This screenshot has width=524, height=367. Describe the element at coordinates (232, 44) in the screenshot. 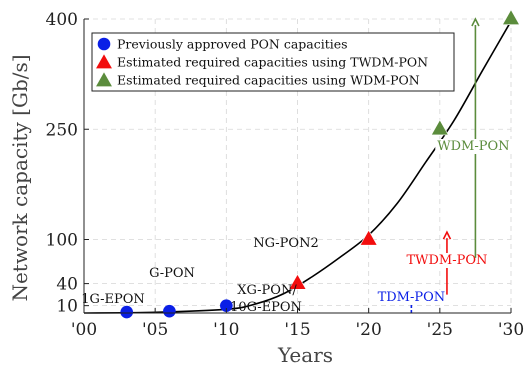

I see `legend-label: Previously approved PON capacities` at that location.